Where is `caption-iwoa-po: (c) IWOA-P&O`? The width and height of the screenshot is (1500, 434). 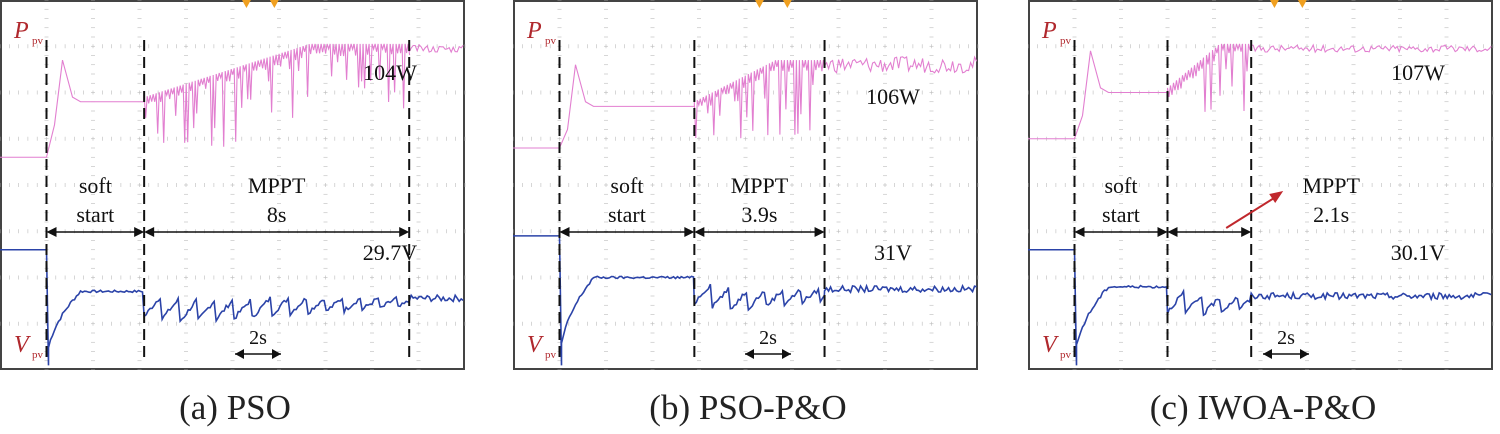 caption-iwoa-po: (c) IWOA-P&O is located at coordinates (1263, 407).